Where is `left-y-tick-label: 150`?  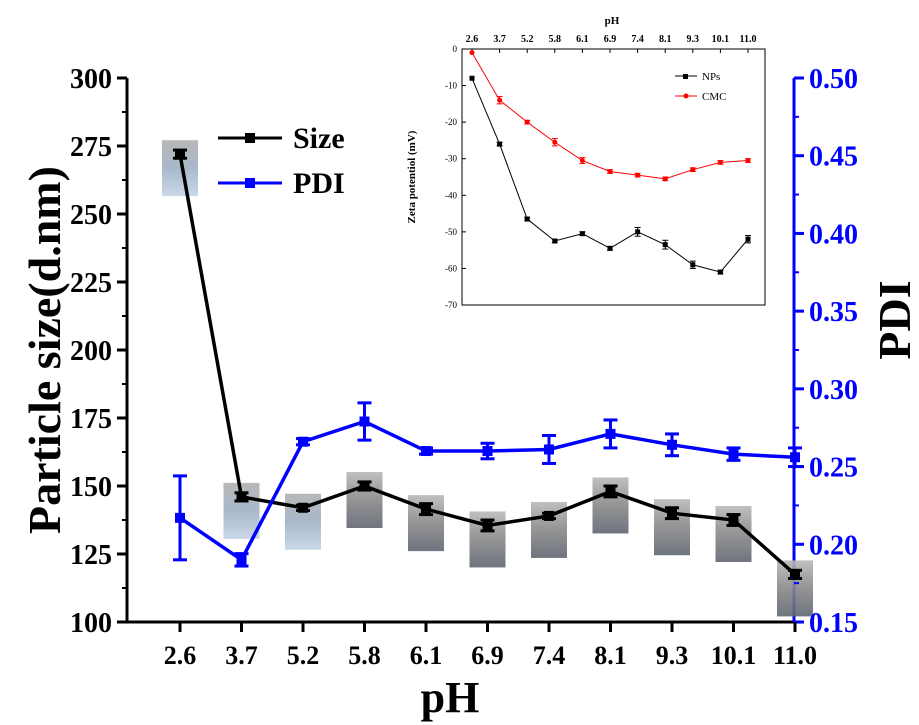
left-y-tick-label: 150 is located at coordinates (91, 487).